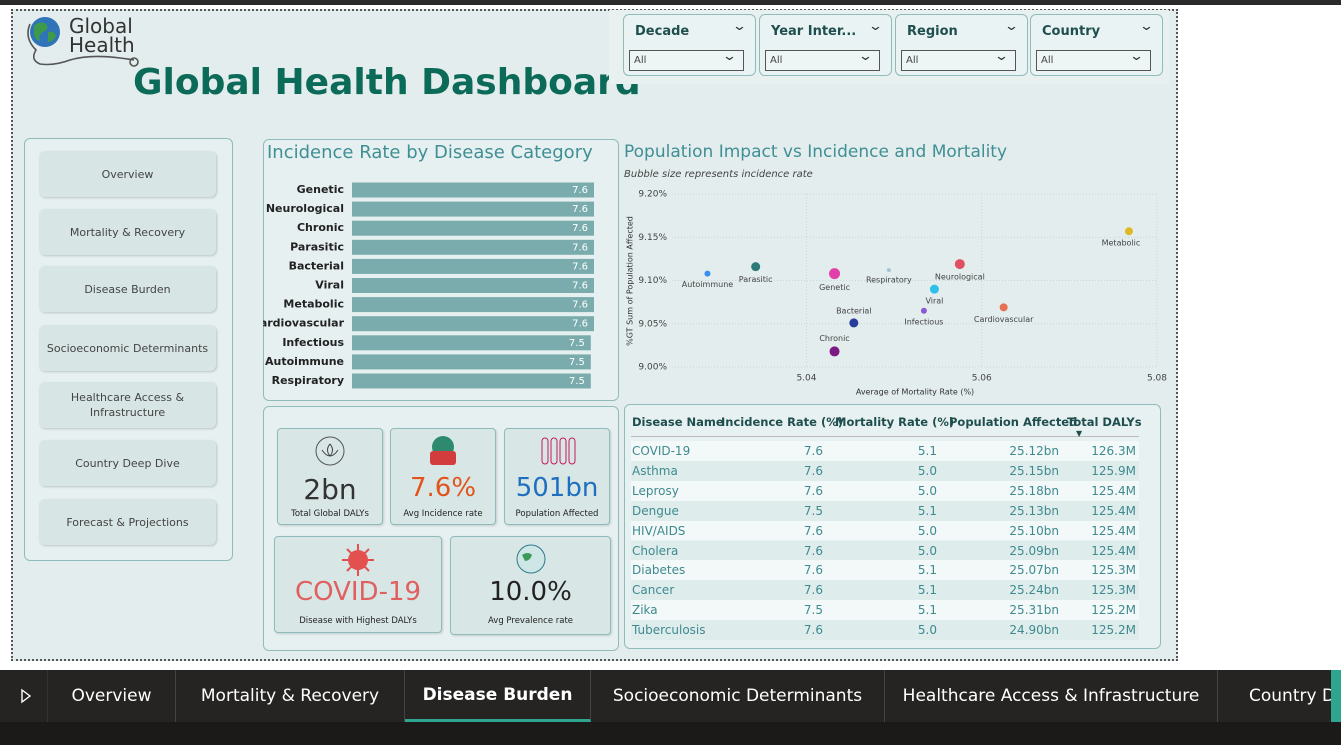  What do you see at coordinates (1104, 422) in the screenshot?
I see `column-header: Total DALYs` at bounding box center [1104, 422].